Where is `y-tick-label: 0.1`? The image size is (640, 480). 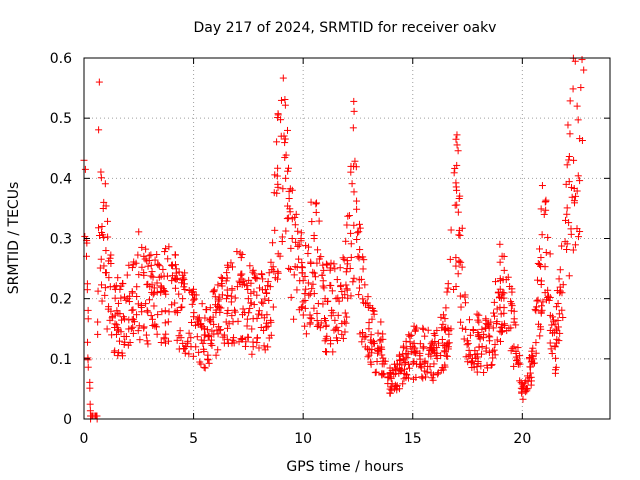
y-tick-label: 0.1 is located at coordinates (61, 360).